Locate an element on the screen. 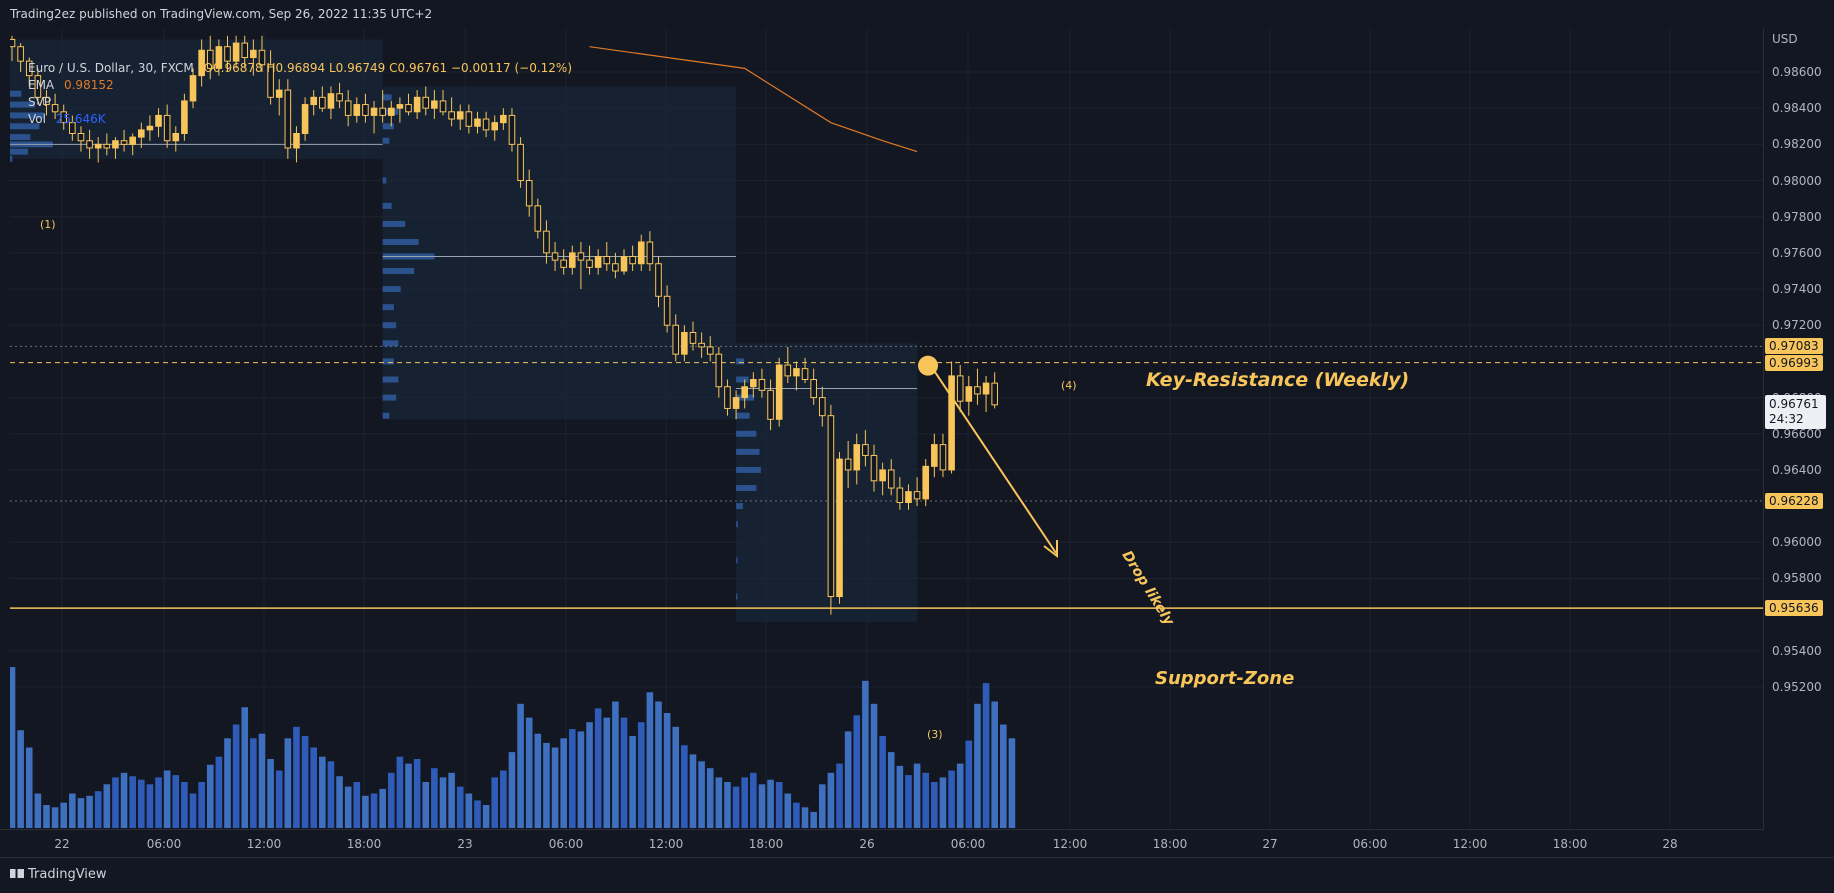  vol-label: Vol is located at coordinates (37, 119).